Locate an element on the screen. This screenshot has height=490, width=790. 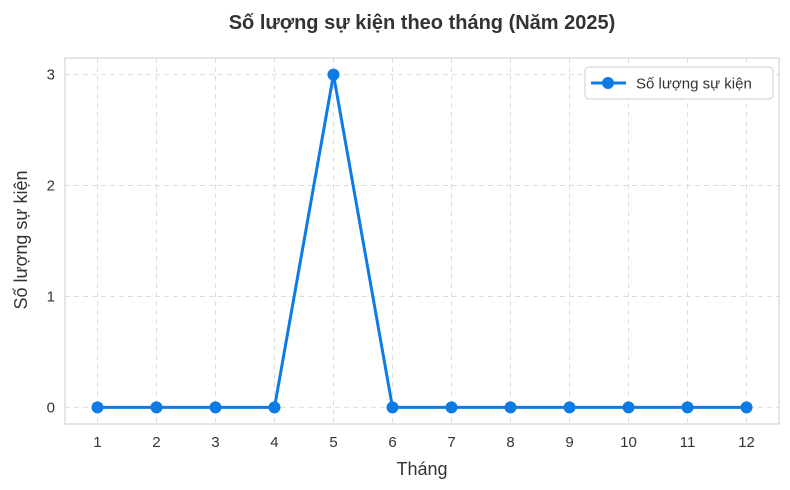
legend-box is located at coordinates (679, 83).